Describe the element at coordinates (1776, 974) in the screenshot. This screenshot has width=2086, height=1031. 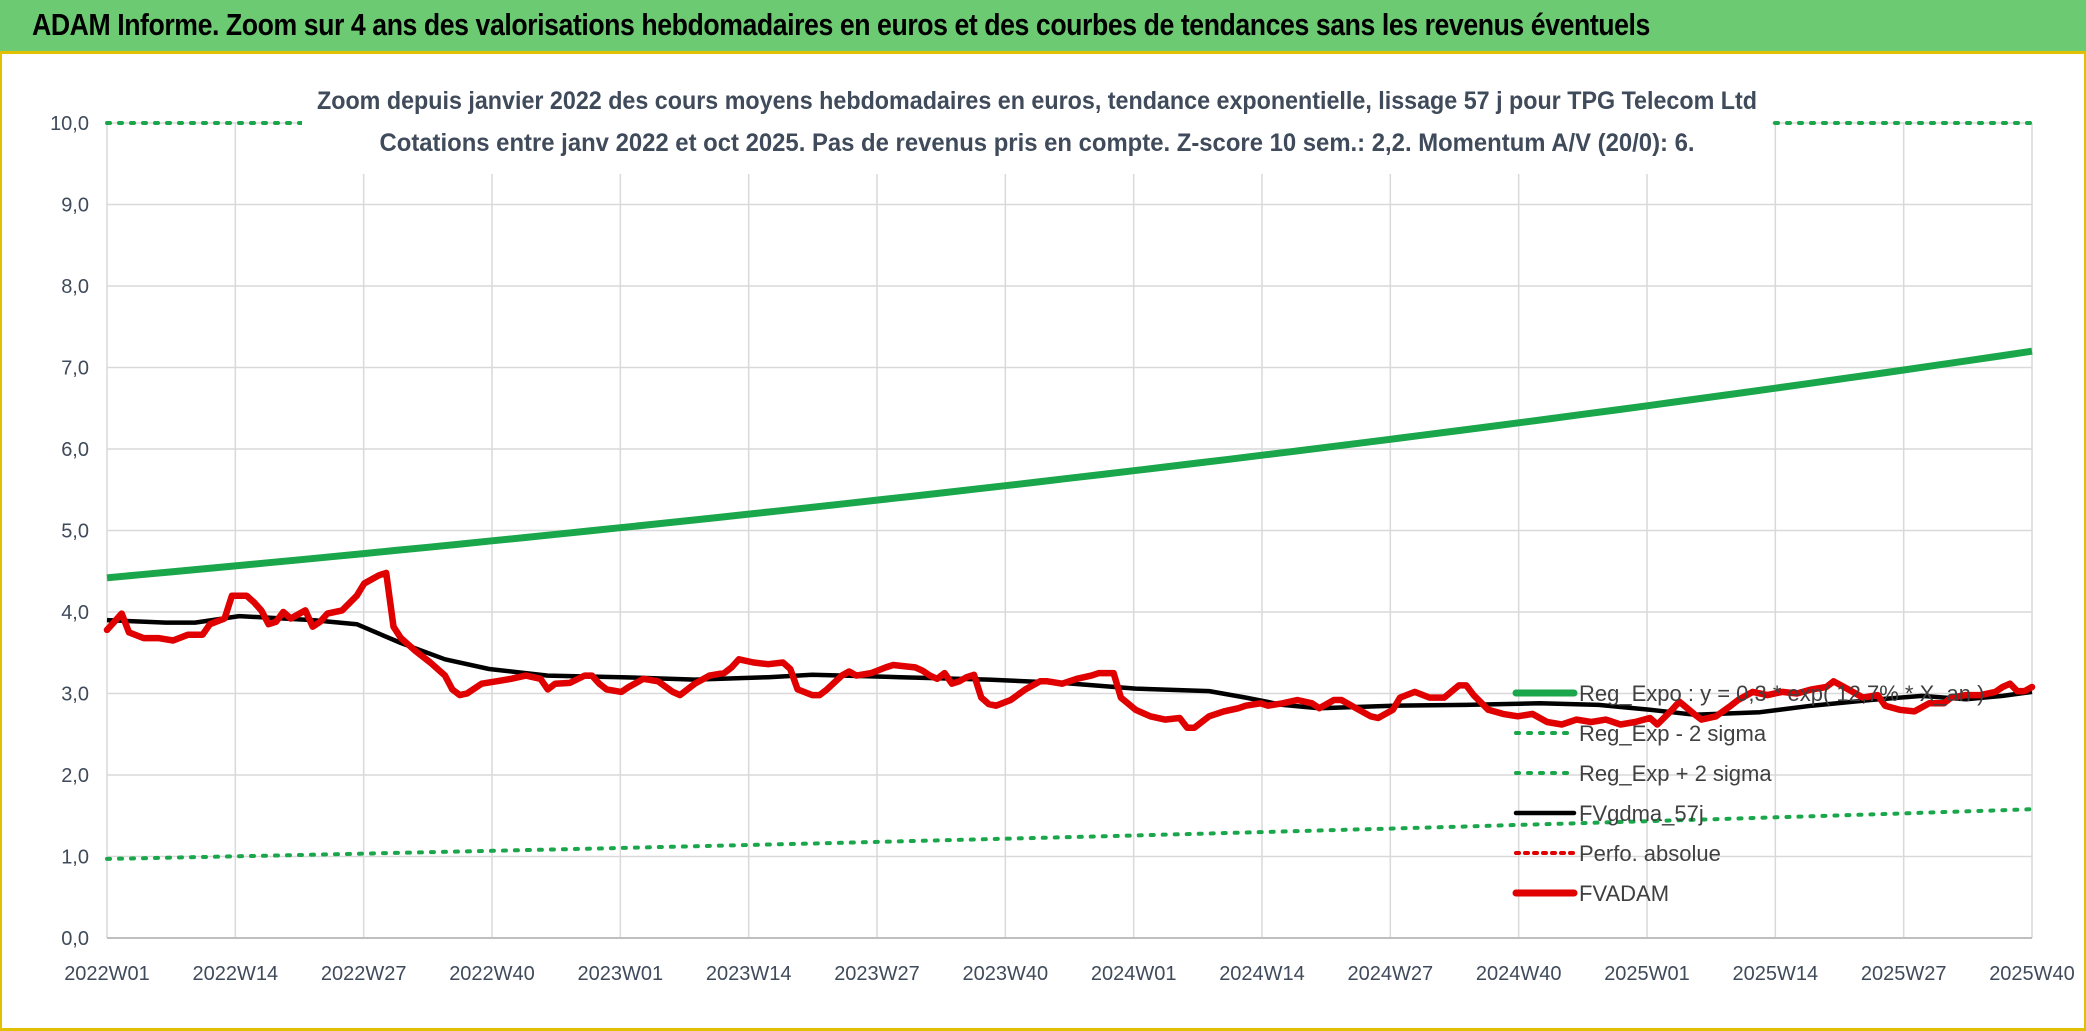
I see `x-tick-label: 2025W14` at that location.